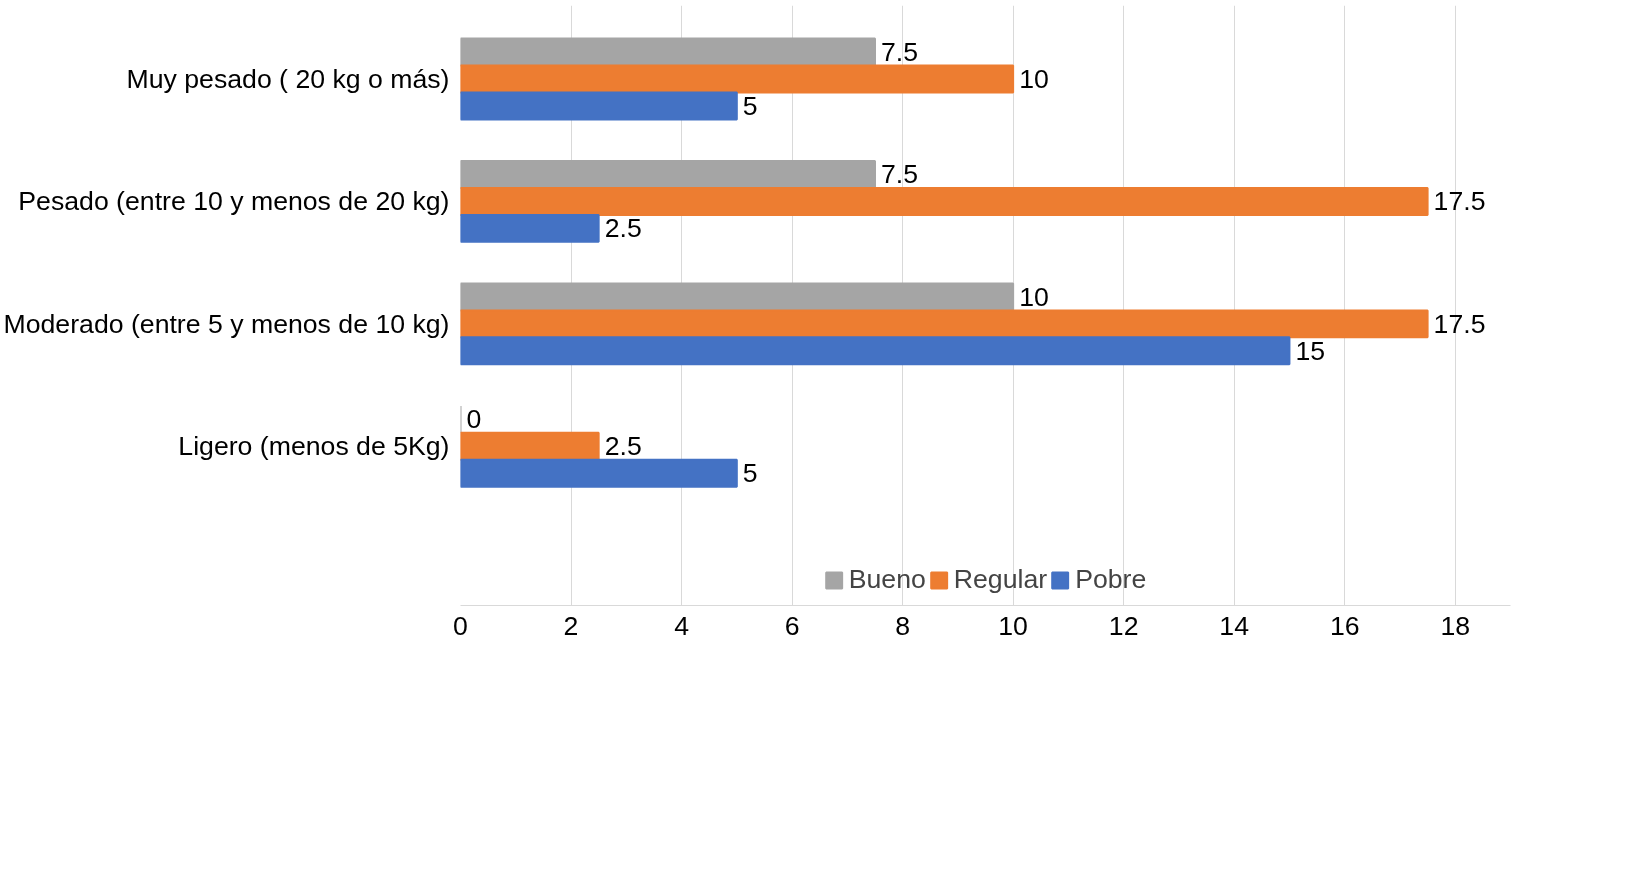 Image resolution: width=1650 pixels, height=893 pixels. Describe the element at coordinates (1344, 625) in the screenshot. I see `x-tick-label: 16` at that location.